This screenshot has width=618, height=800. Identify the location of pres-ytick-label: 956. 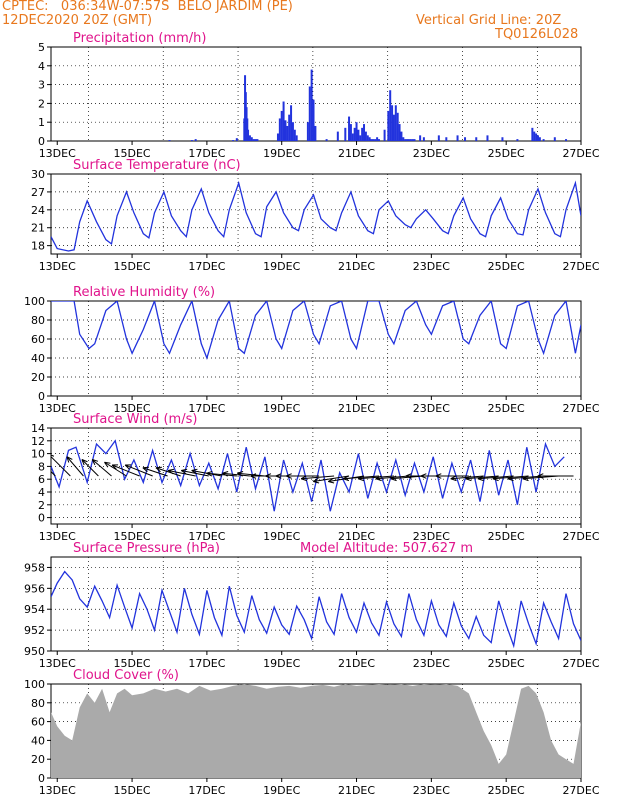
(34, 588).